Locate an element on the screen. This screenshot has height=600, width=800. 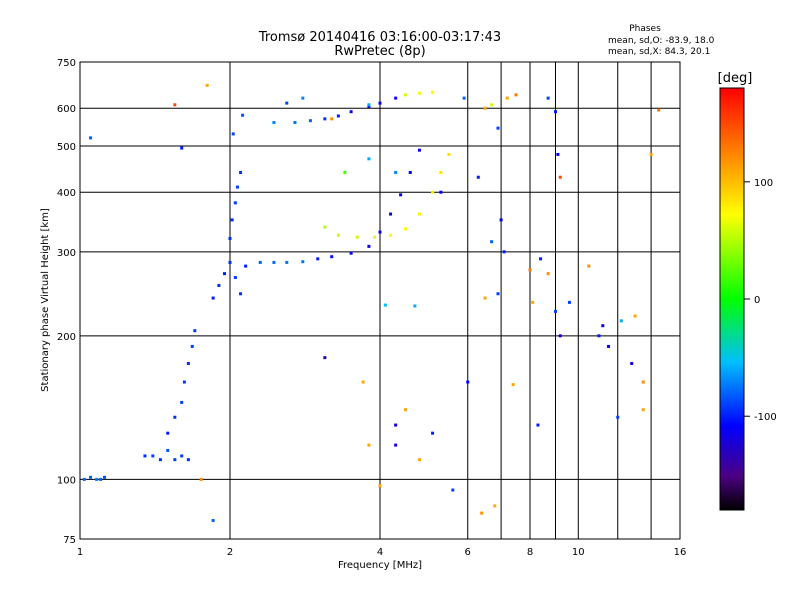
colorbar-tick-label: -100 is located at coordinates (765, 417).